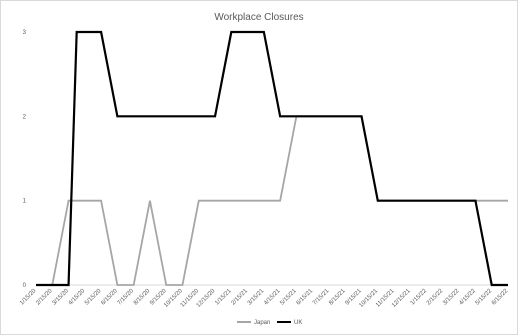 Image resolution: width=518 pixels, height=335 pixels. I want to click on x-tick-label: 7/15/21, so click(321, 297).